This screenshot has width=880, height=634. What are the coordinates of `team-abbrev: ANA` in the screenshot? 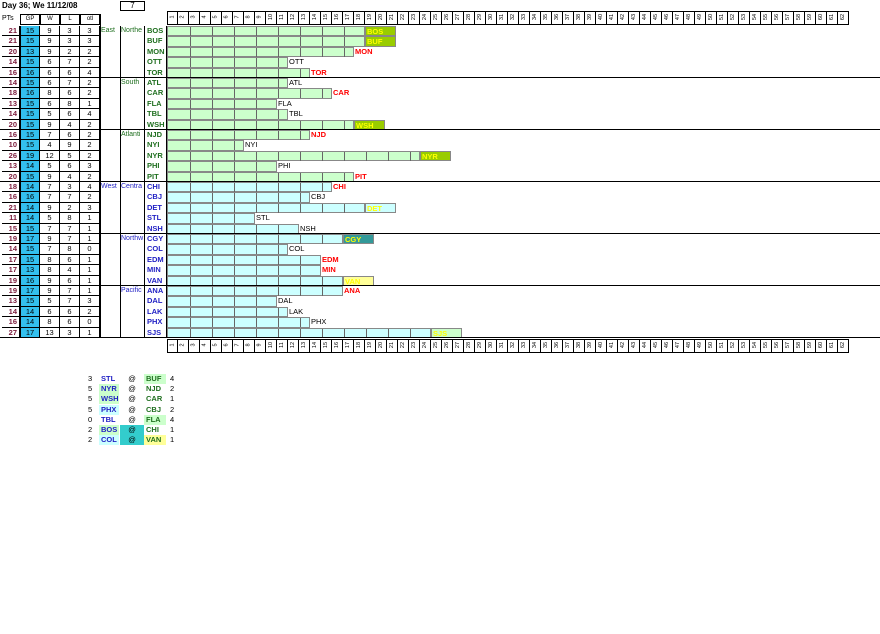 It's located at (156, 291).